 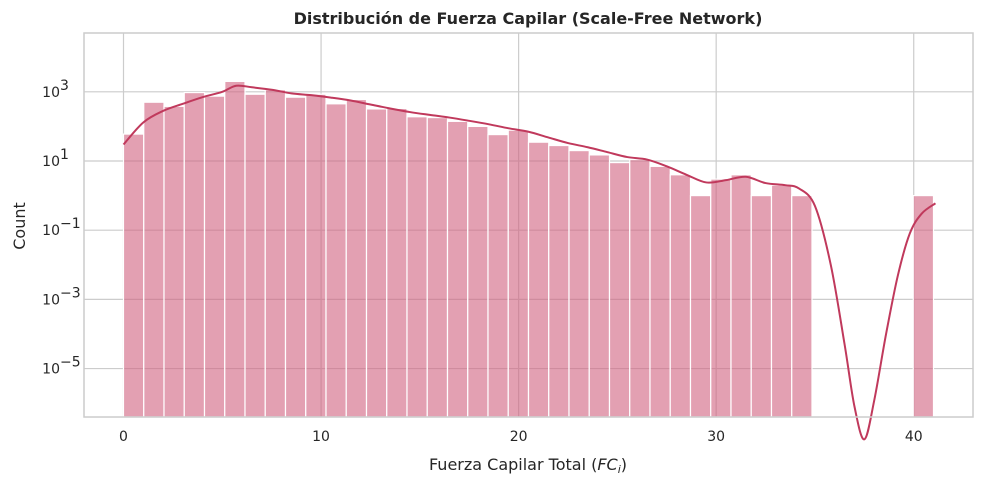 I want to click on x-tick-labels: 0 10 20 30 40, so click(x=521, y=437).